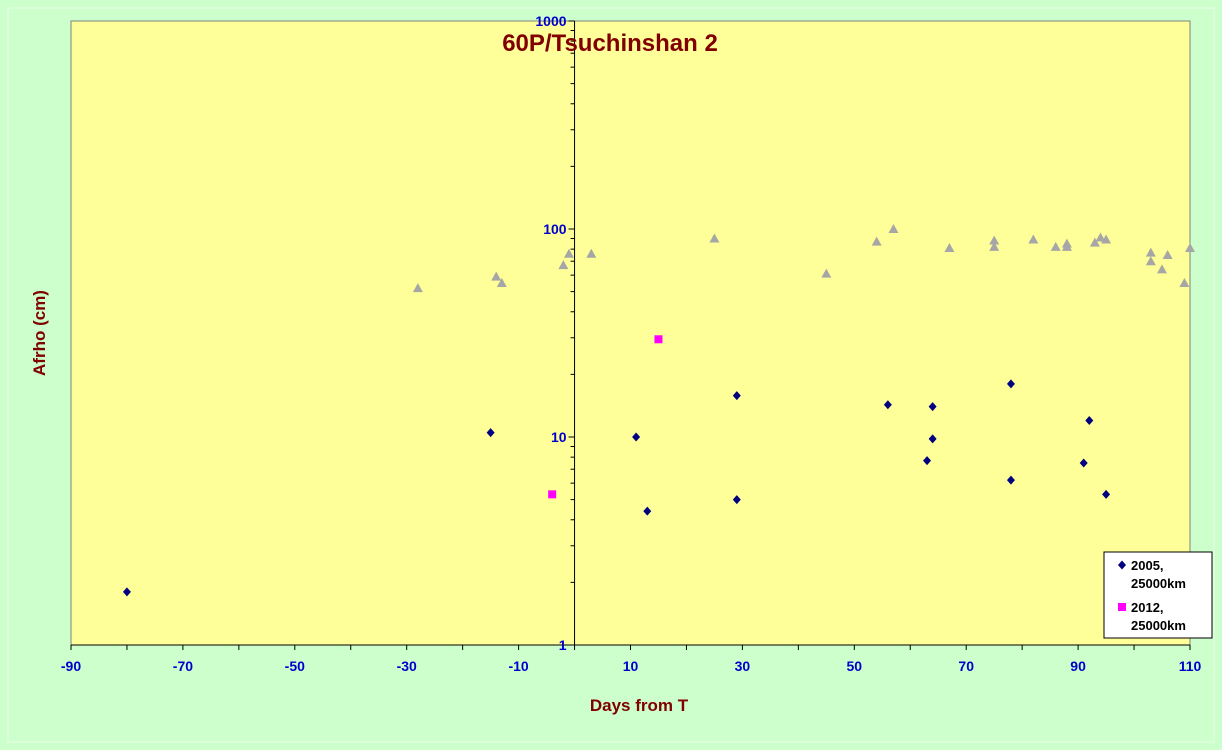 This screenshot has width=1222, height=750. Describe the element at coordinates (563, 645) in the screenshot. I see `y-tick-label: 1` at that location.